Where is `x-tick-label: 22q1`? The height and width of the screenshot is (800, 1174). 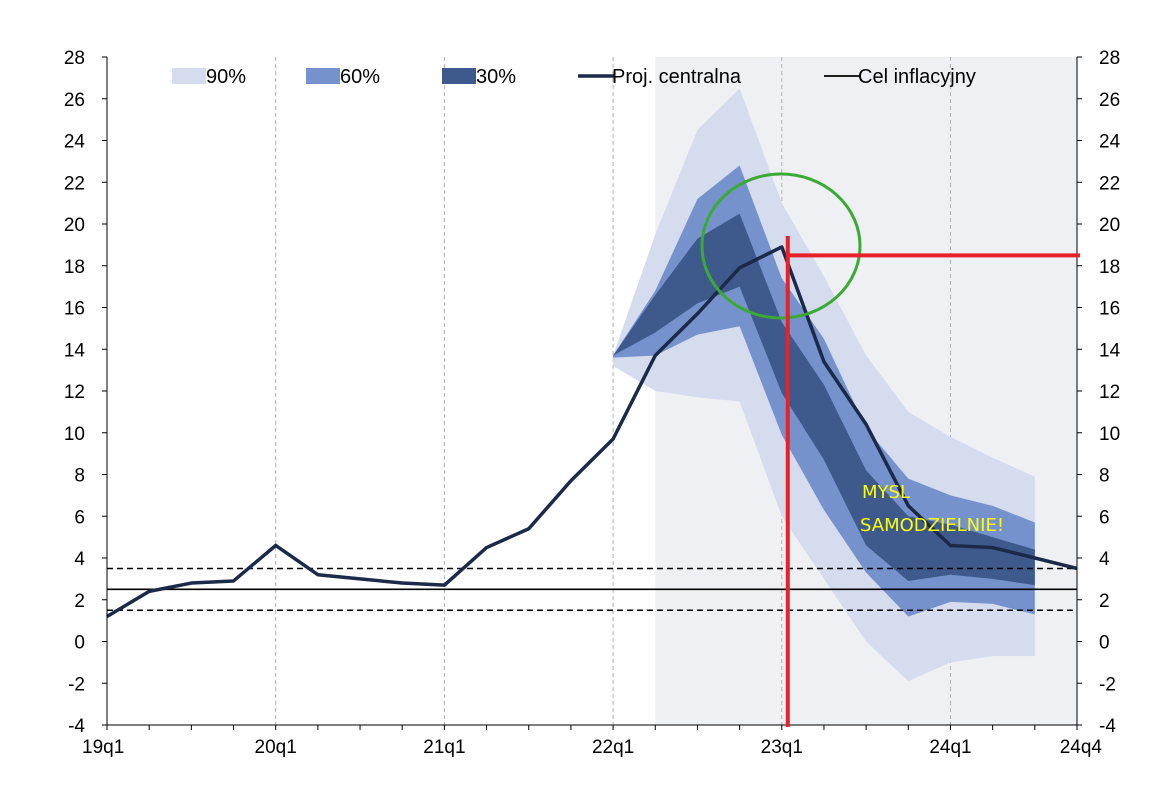
x-tick-label: 22q1 is located at coordinates (613, 747).